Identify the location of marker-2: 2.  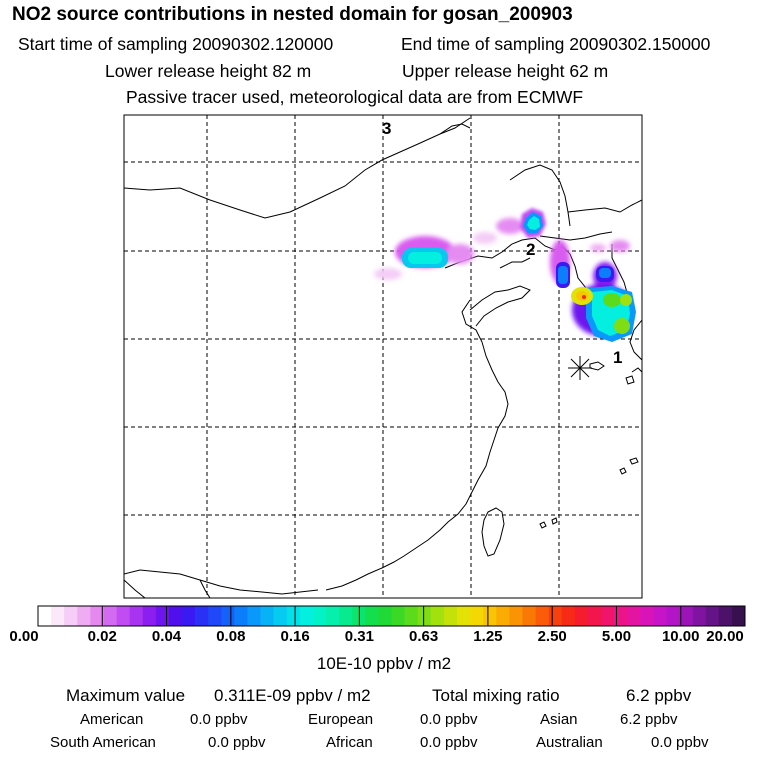
(530, 249).